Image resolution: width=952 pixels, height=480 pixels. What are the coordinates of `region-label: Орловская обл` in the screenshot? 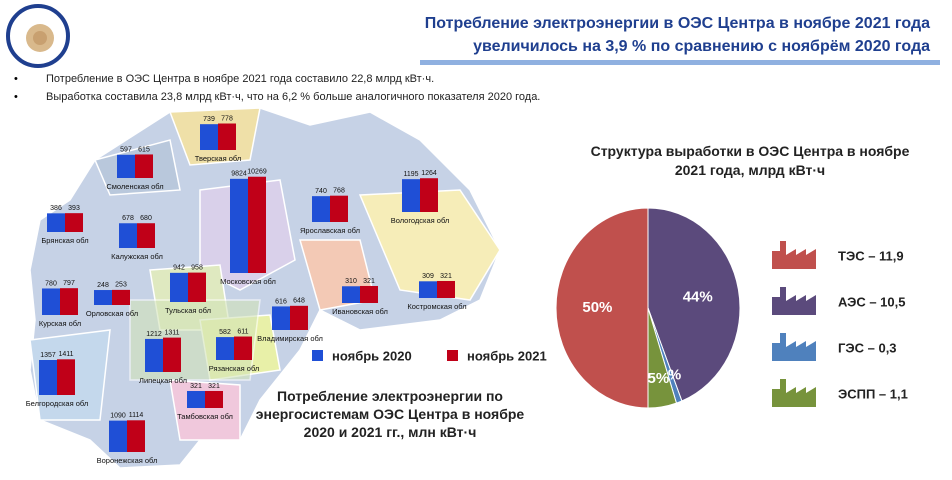 It's located at (112, 313).